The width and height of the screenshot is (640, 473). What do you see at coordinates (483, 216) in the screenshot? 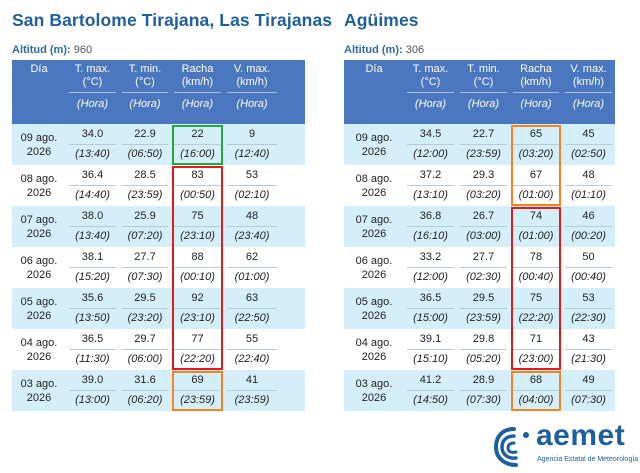
I see `tmin-value: 26.7` at bounding box center [483, 216].